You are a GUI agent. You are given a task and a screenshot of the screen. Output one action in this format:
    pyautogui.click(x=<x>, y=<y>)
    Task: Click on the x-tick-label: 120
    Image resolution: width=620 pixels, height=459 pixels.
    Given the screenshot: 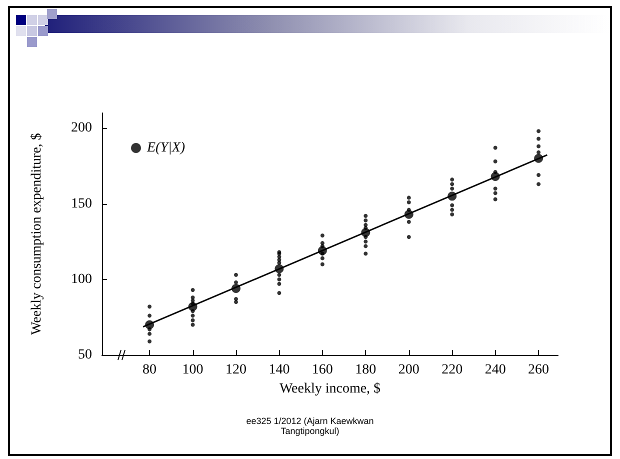 What is the action you would take?
    pyautogui.click(x=235, y=370)
    